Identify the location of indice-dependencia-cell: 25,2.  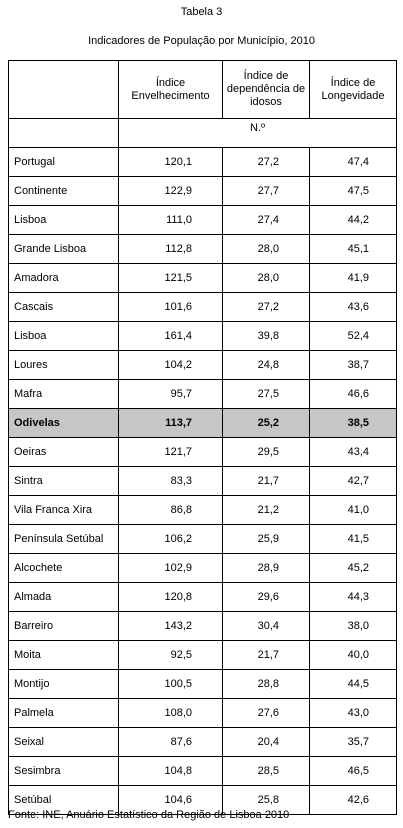
(266, 423).